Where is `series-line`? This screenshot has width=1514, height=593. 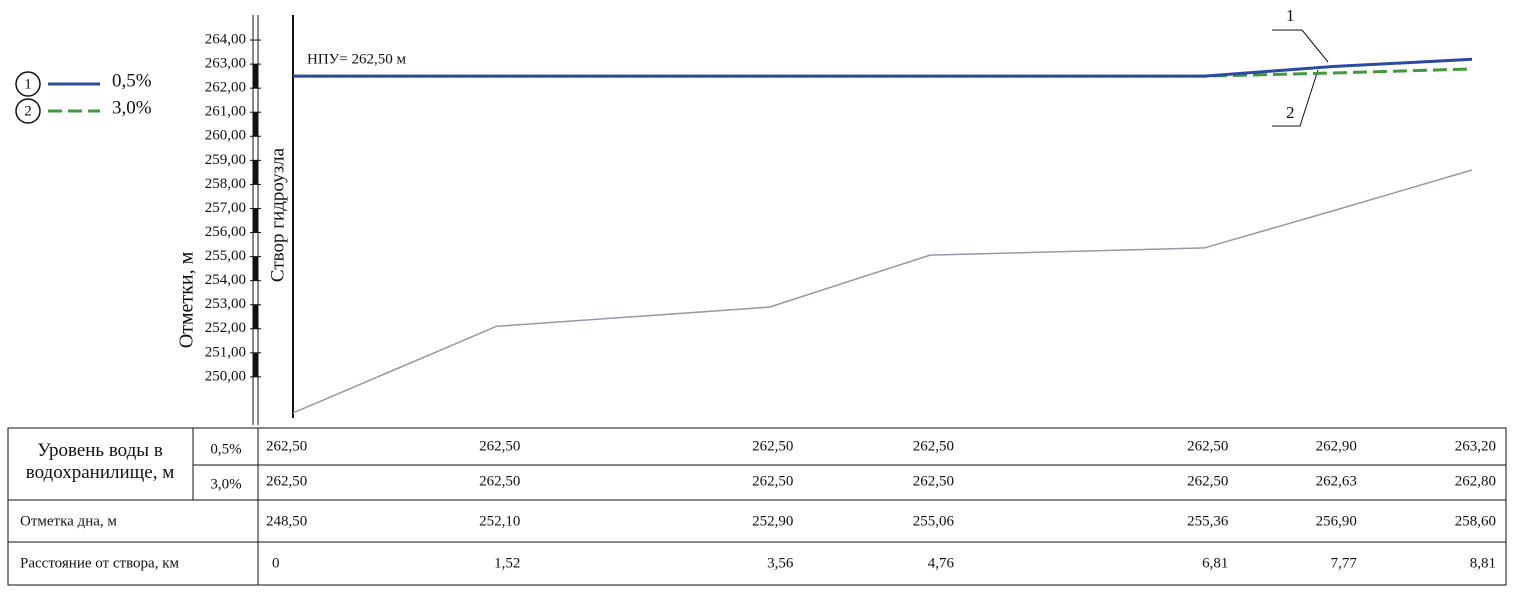
series-line is located at coordinates (883, 67).